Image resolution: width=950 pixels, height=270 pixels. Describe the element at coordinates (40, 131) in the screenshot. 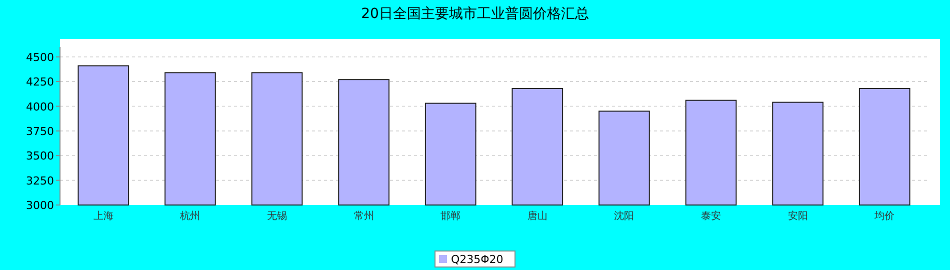

I see `y-tick-label: 3750` at that location.